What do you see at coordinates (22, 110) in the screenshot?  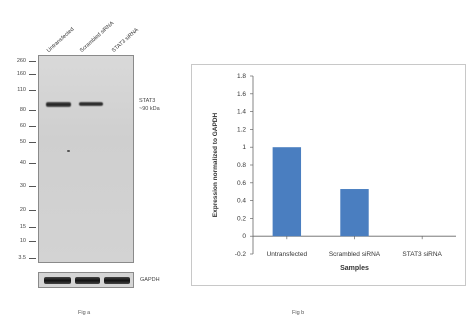 I see `mw-marker: 80` at bounding box center [22, 110].